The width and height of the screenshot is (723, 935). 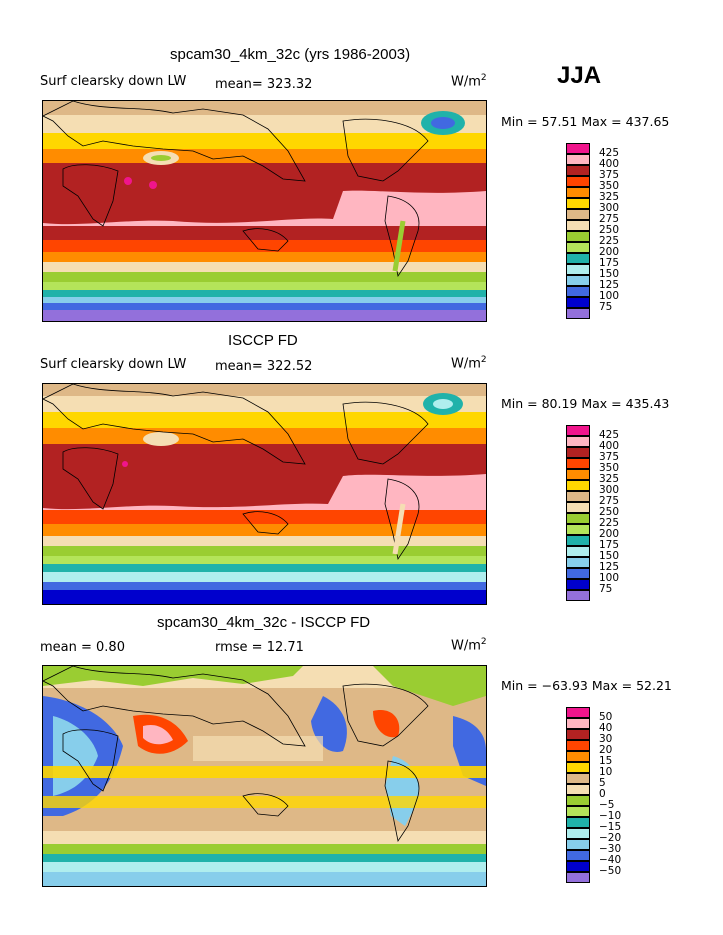 I want to click on panel1-map, so click(x=264, y=211).